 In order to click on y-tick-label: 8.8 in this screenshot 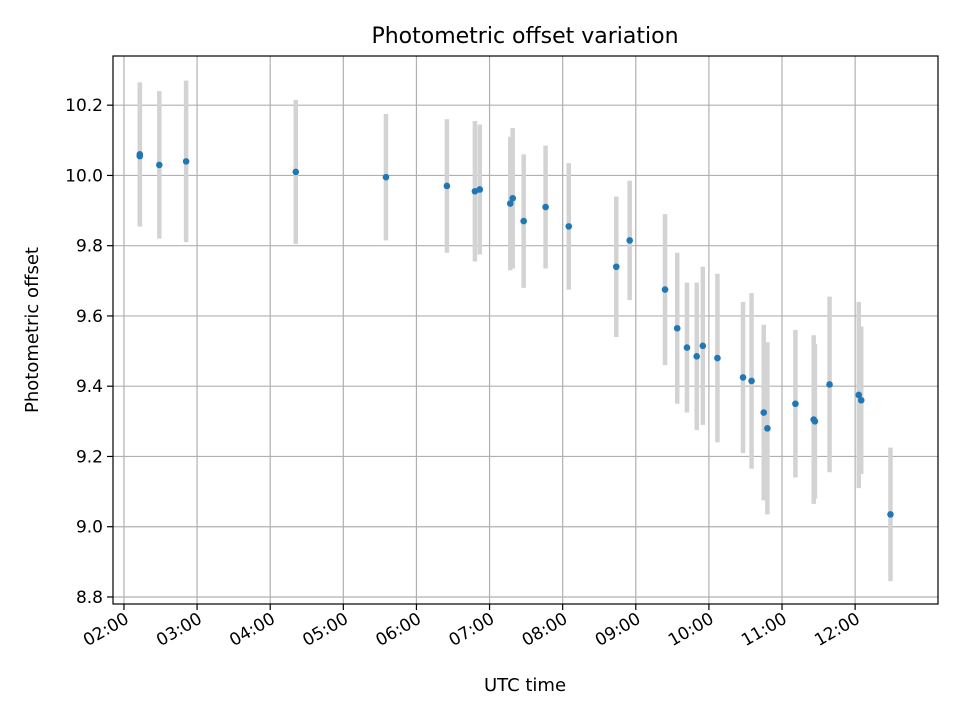, I will do `click(89, 598)`.